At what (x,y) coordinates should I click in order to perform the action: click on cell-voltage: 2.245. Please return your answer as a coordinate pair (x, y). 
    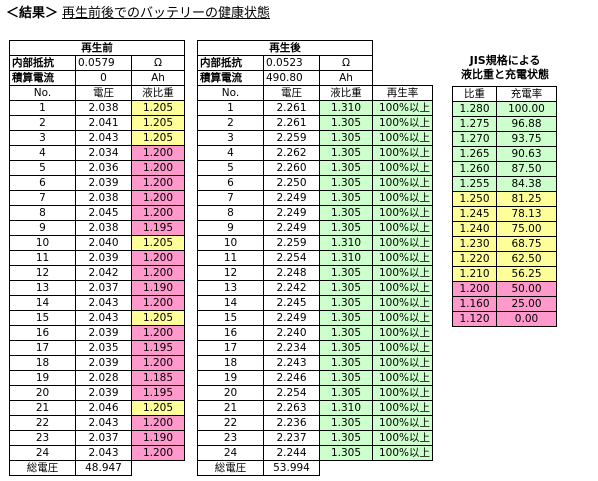
    Looking at the image, I should click on (291, 303).